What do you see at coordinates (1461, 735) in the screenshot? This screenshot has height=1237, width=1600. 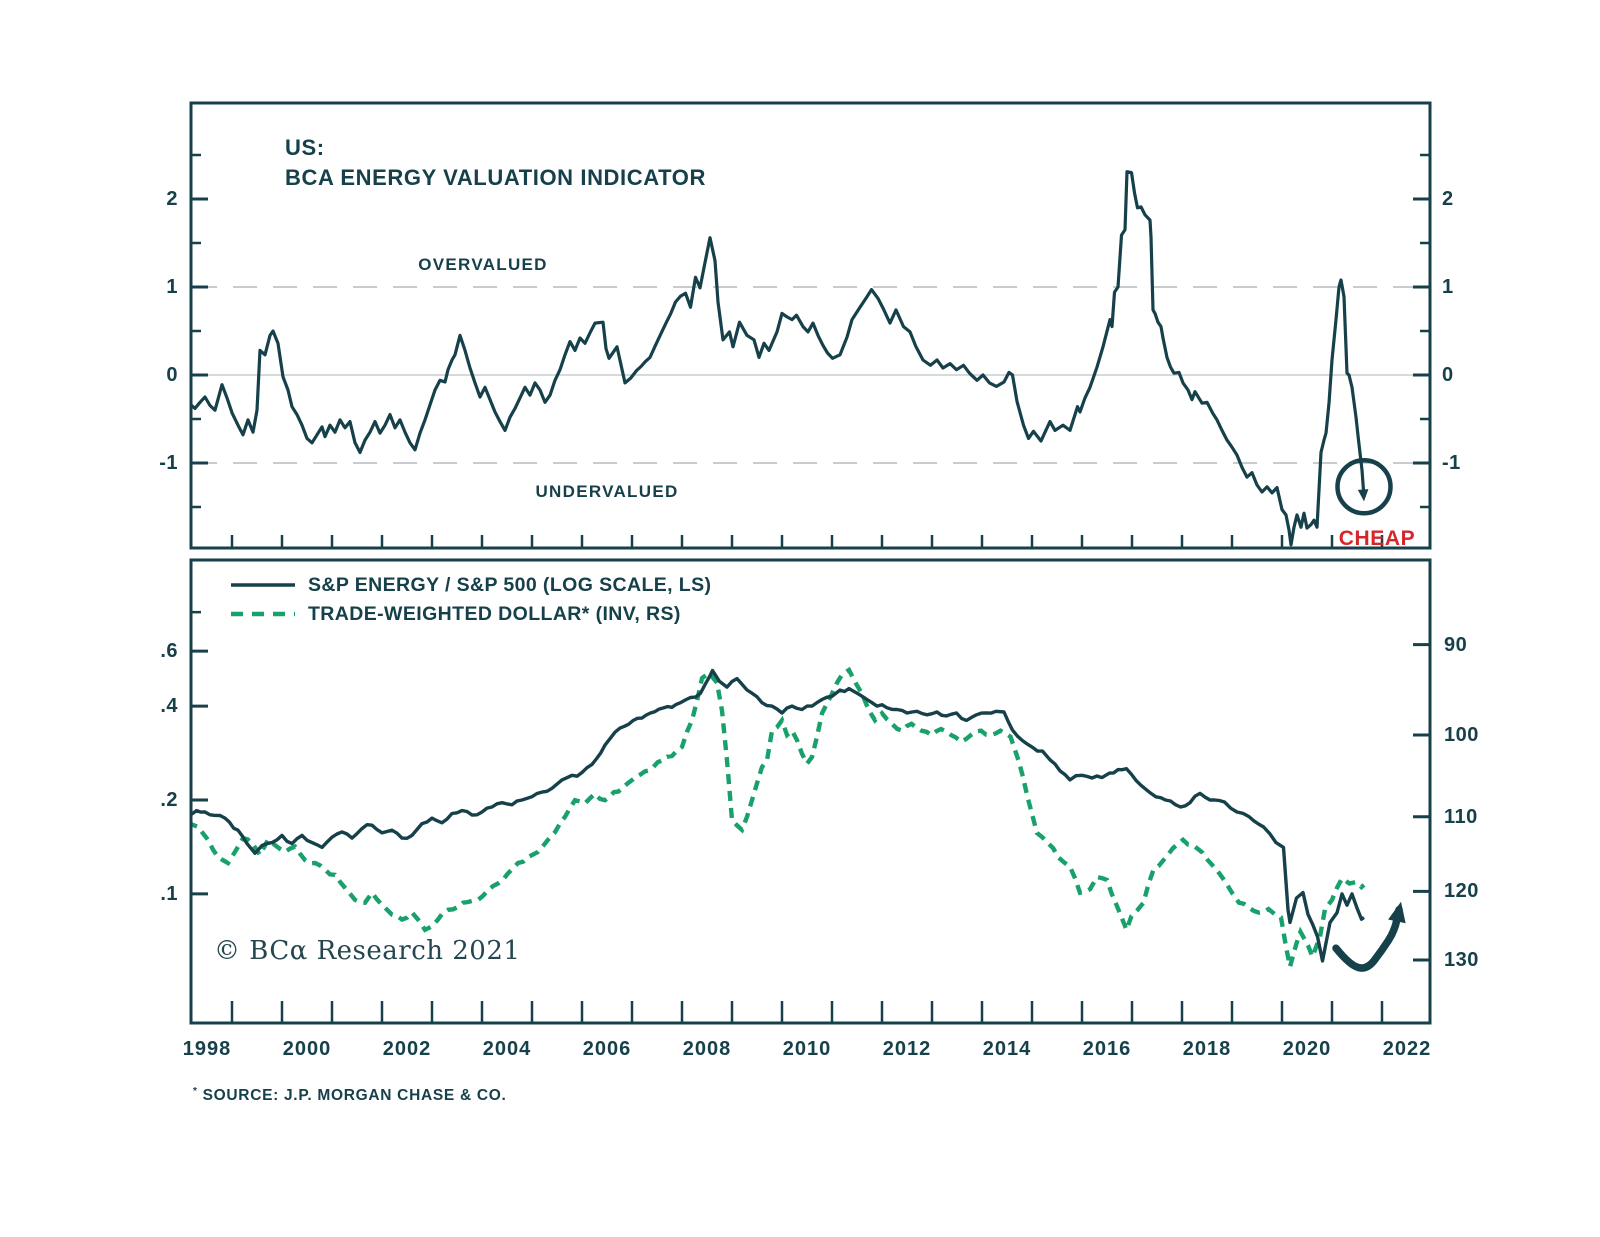 I see `bottom-y-label-right: 100` at bounding box center [1461, 735].